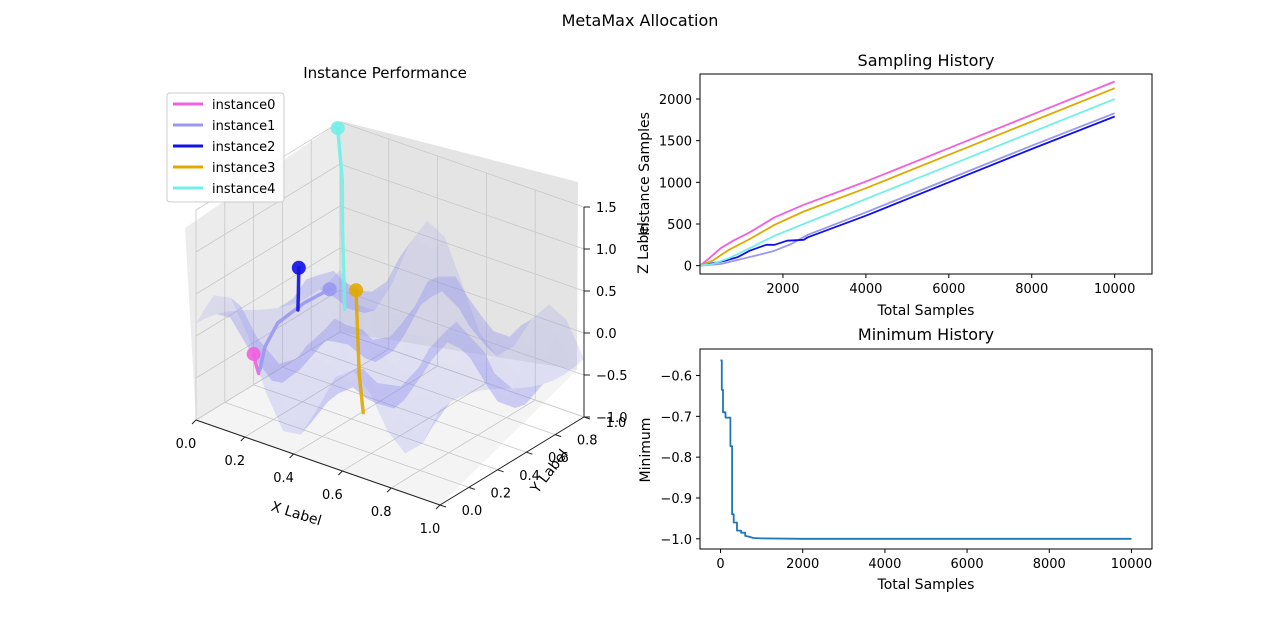 The height and width of the screenshot is (617, 1280). I want to click on y-tick-label: −0.7, so click(676, 417).